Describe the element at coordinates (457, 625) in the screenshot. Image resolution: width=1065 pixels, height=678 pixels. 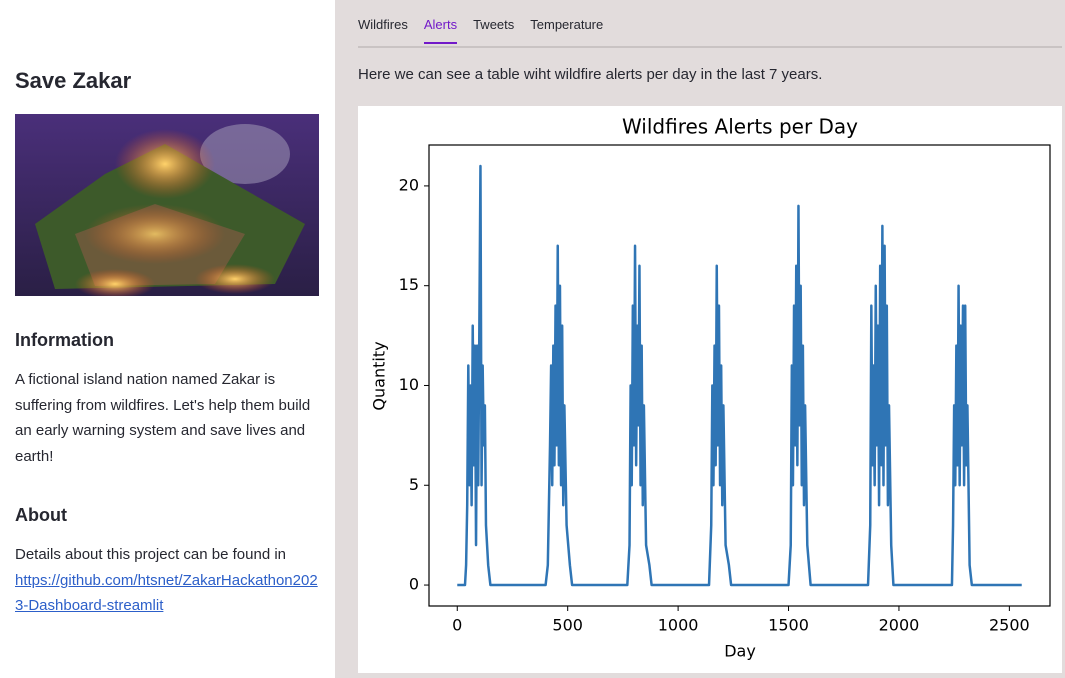
I see `x-tick-label: 0` at that location.